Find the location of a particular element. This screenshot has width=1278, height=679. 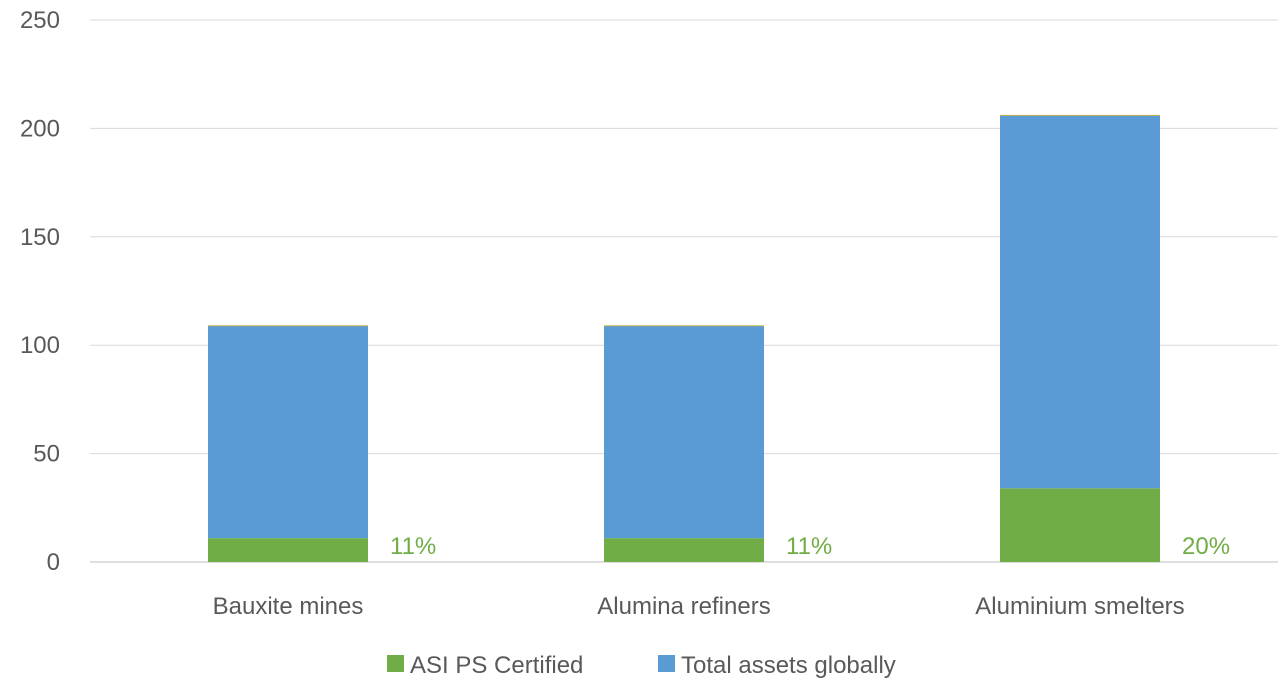

x-category-label-1: Bauxite mines is located at coordinates (288, 606).